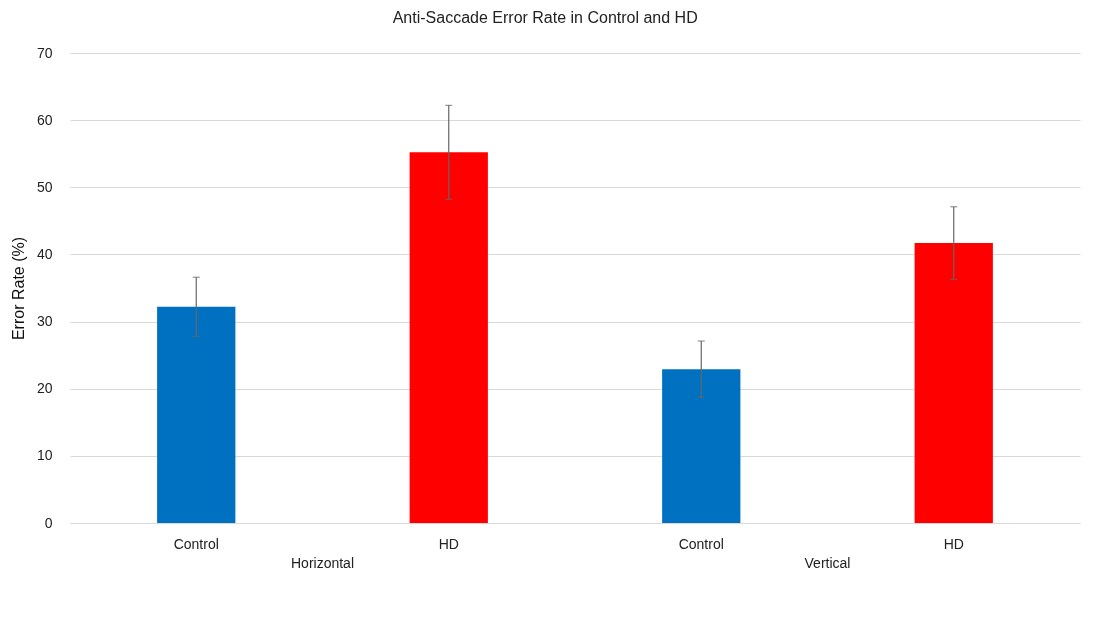  What do you see at coordinates (44, 186) in the screenshot?
I see `y-tick-label: 50` at bounding box center [44, 186].